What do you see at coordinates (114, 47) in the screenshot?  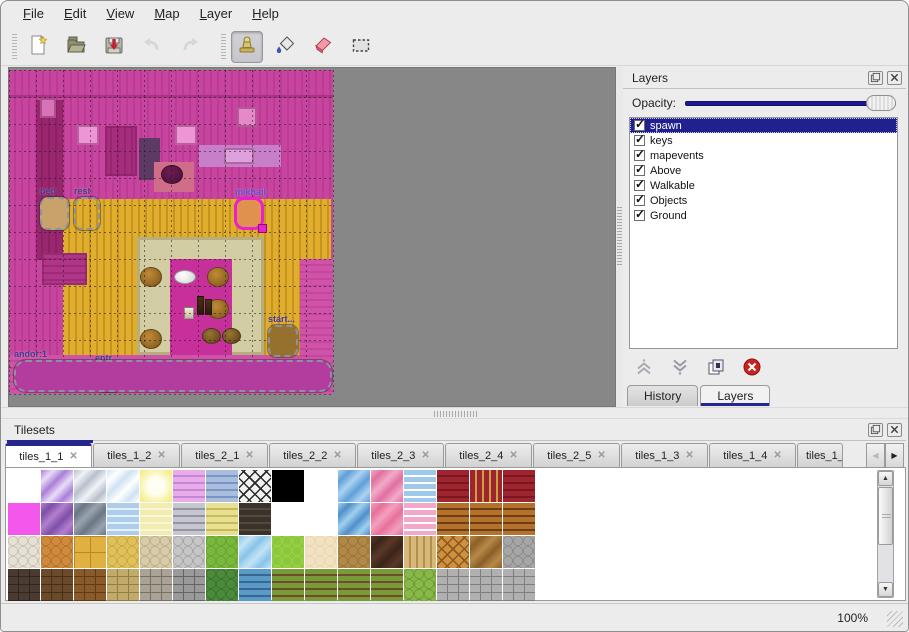 I see `save-file-button` at bounding box center [114, 47].